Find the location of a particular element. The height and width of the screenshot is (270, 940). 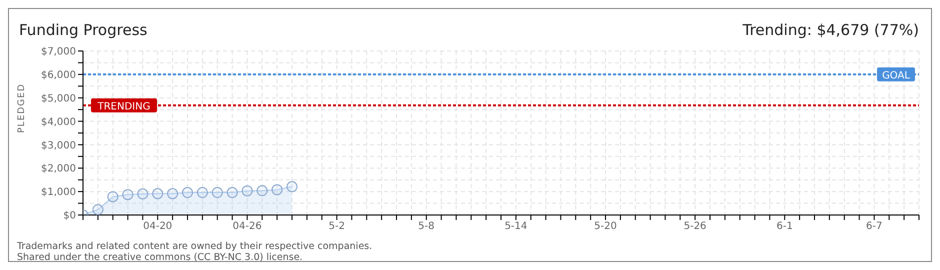

y-tick-label: $5,000 is located at coordinates (58, 98).